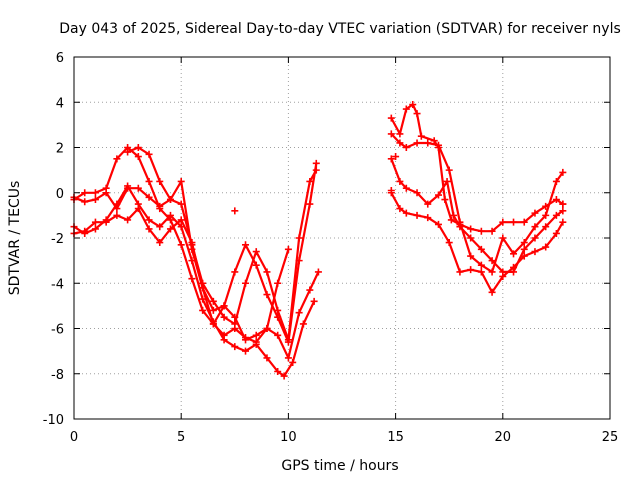 The image size is (640, 480). I want to click on y-tick-label: -2, so click(57, 239).